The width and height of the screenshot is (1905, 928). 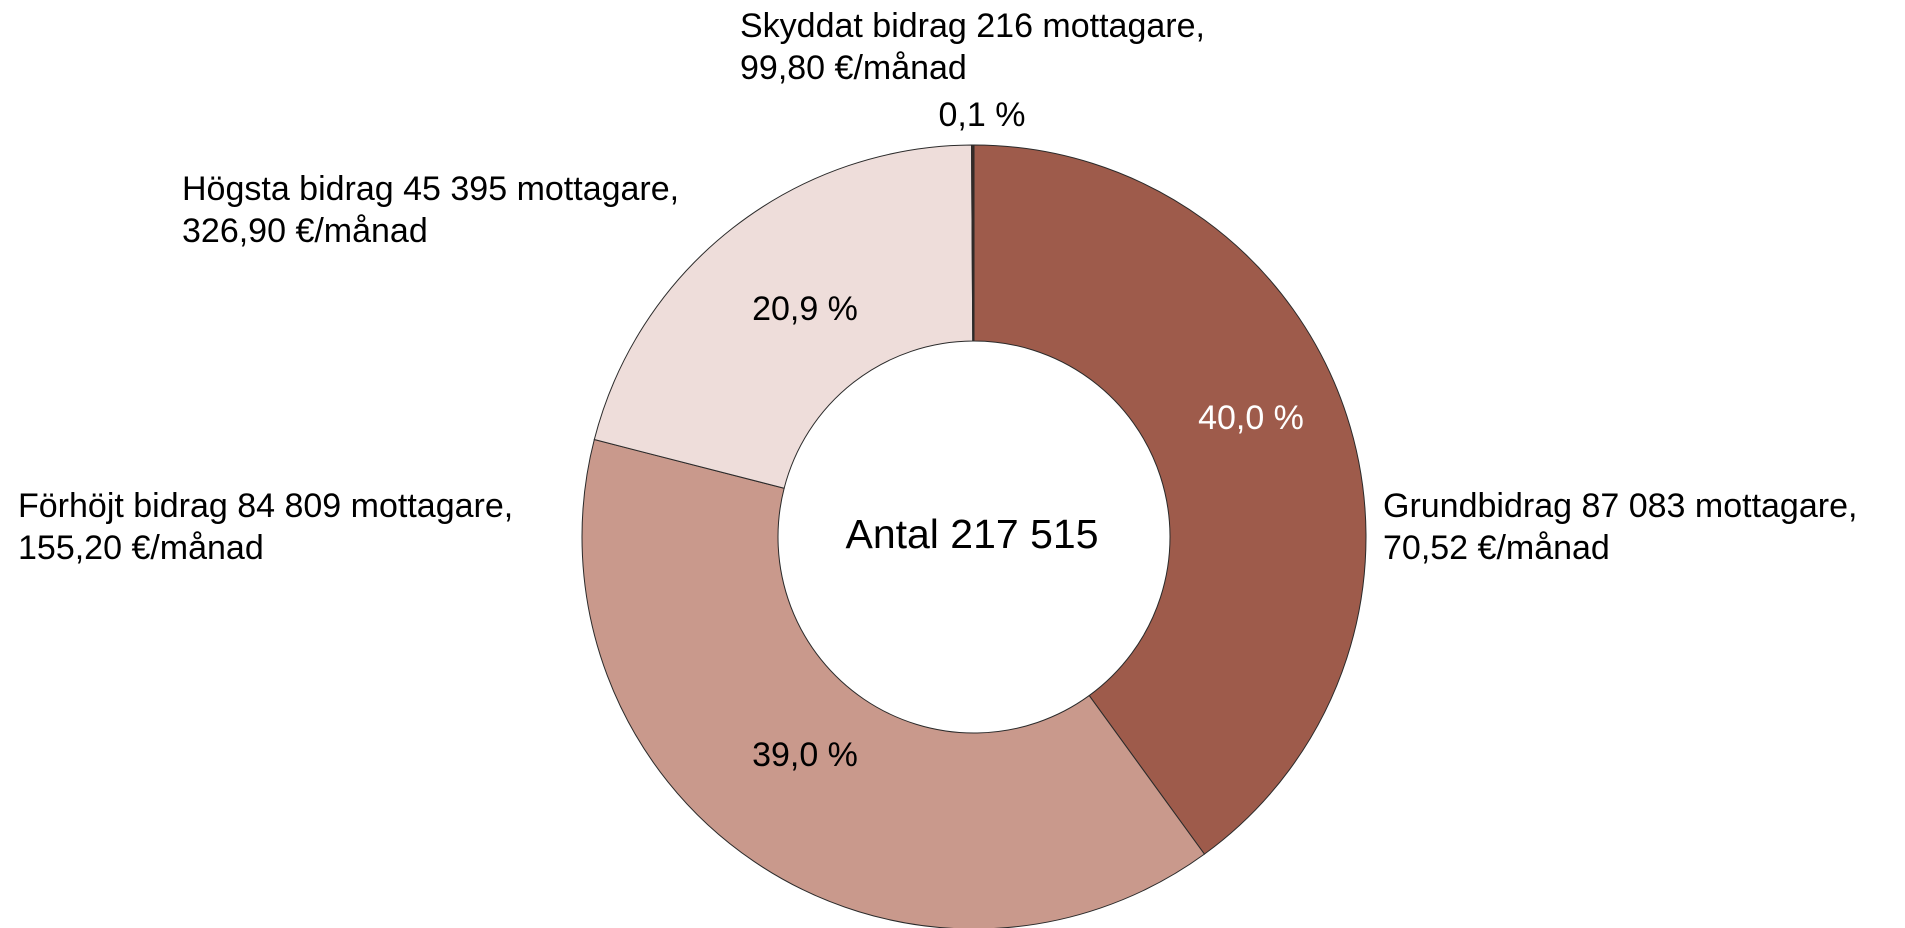 I want to click on category-label: Förhöjt bidrag 84 809 mottagare,, so click(x=265, y=506).